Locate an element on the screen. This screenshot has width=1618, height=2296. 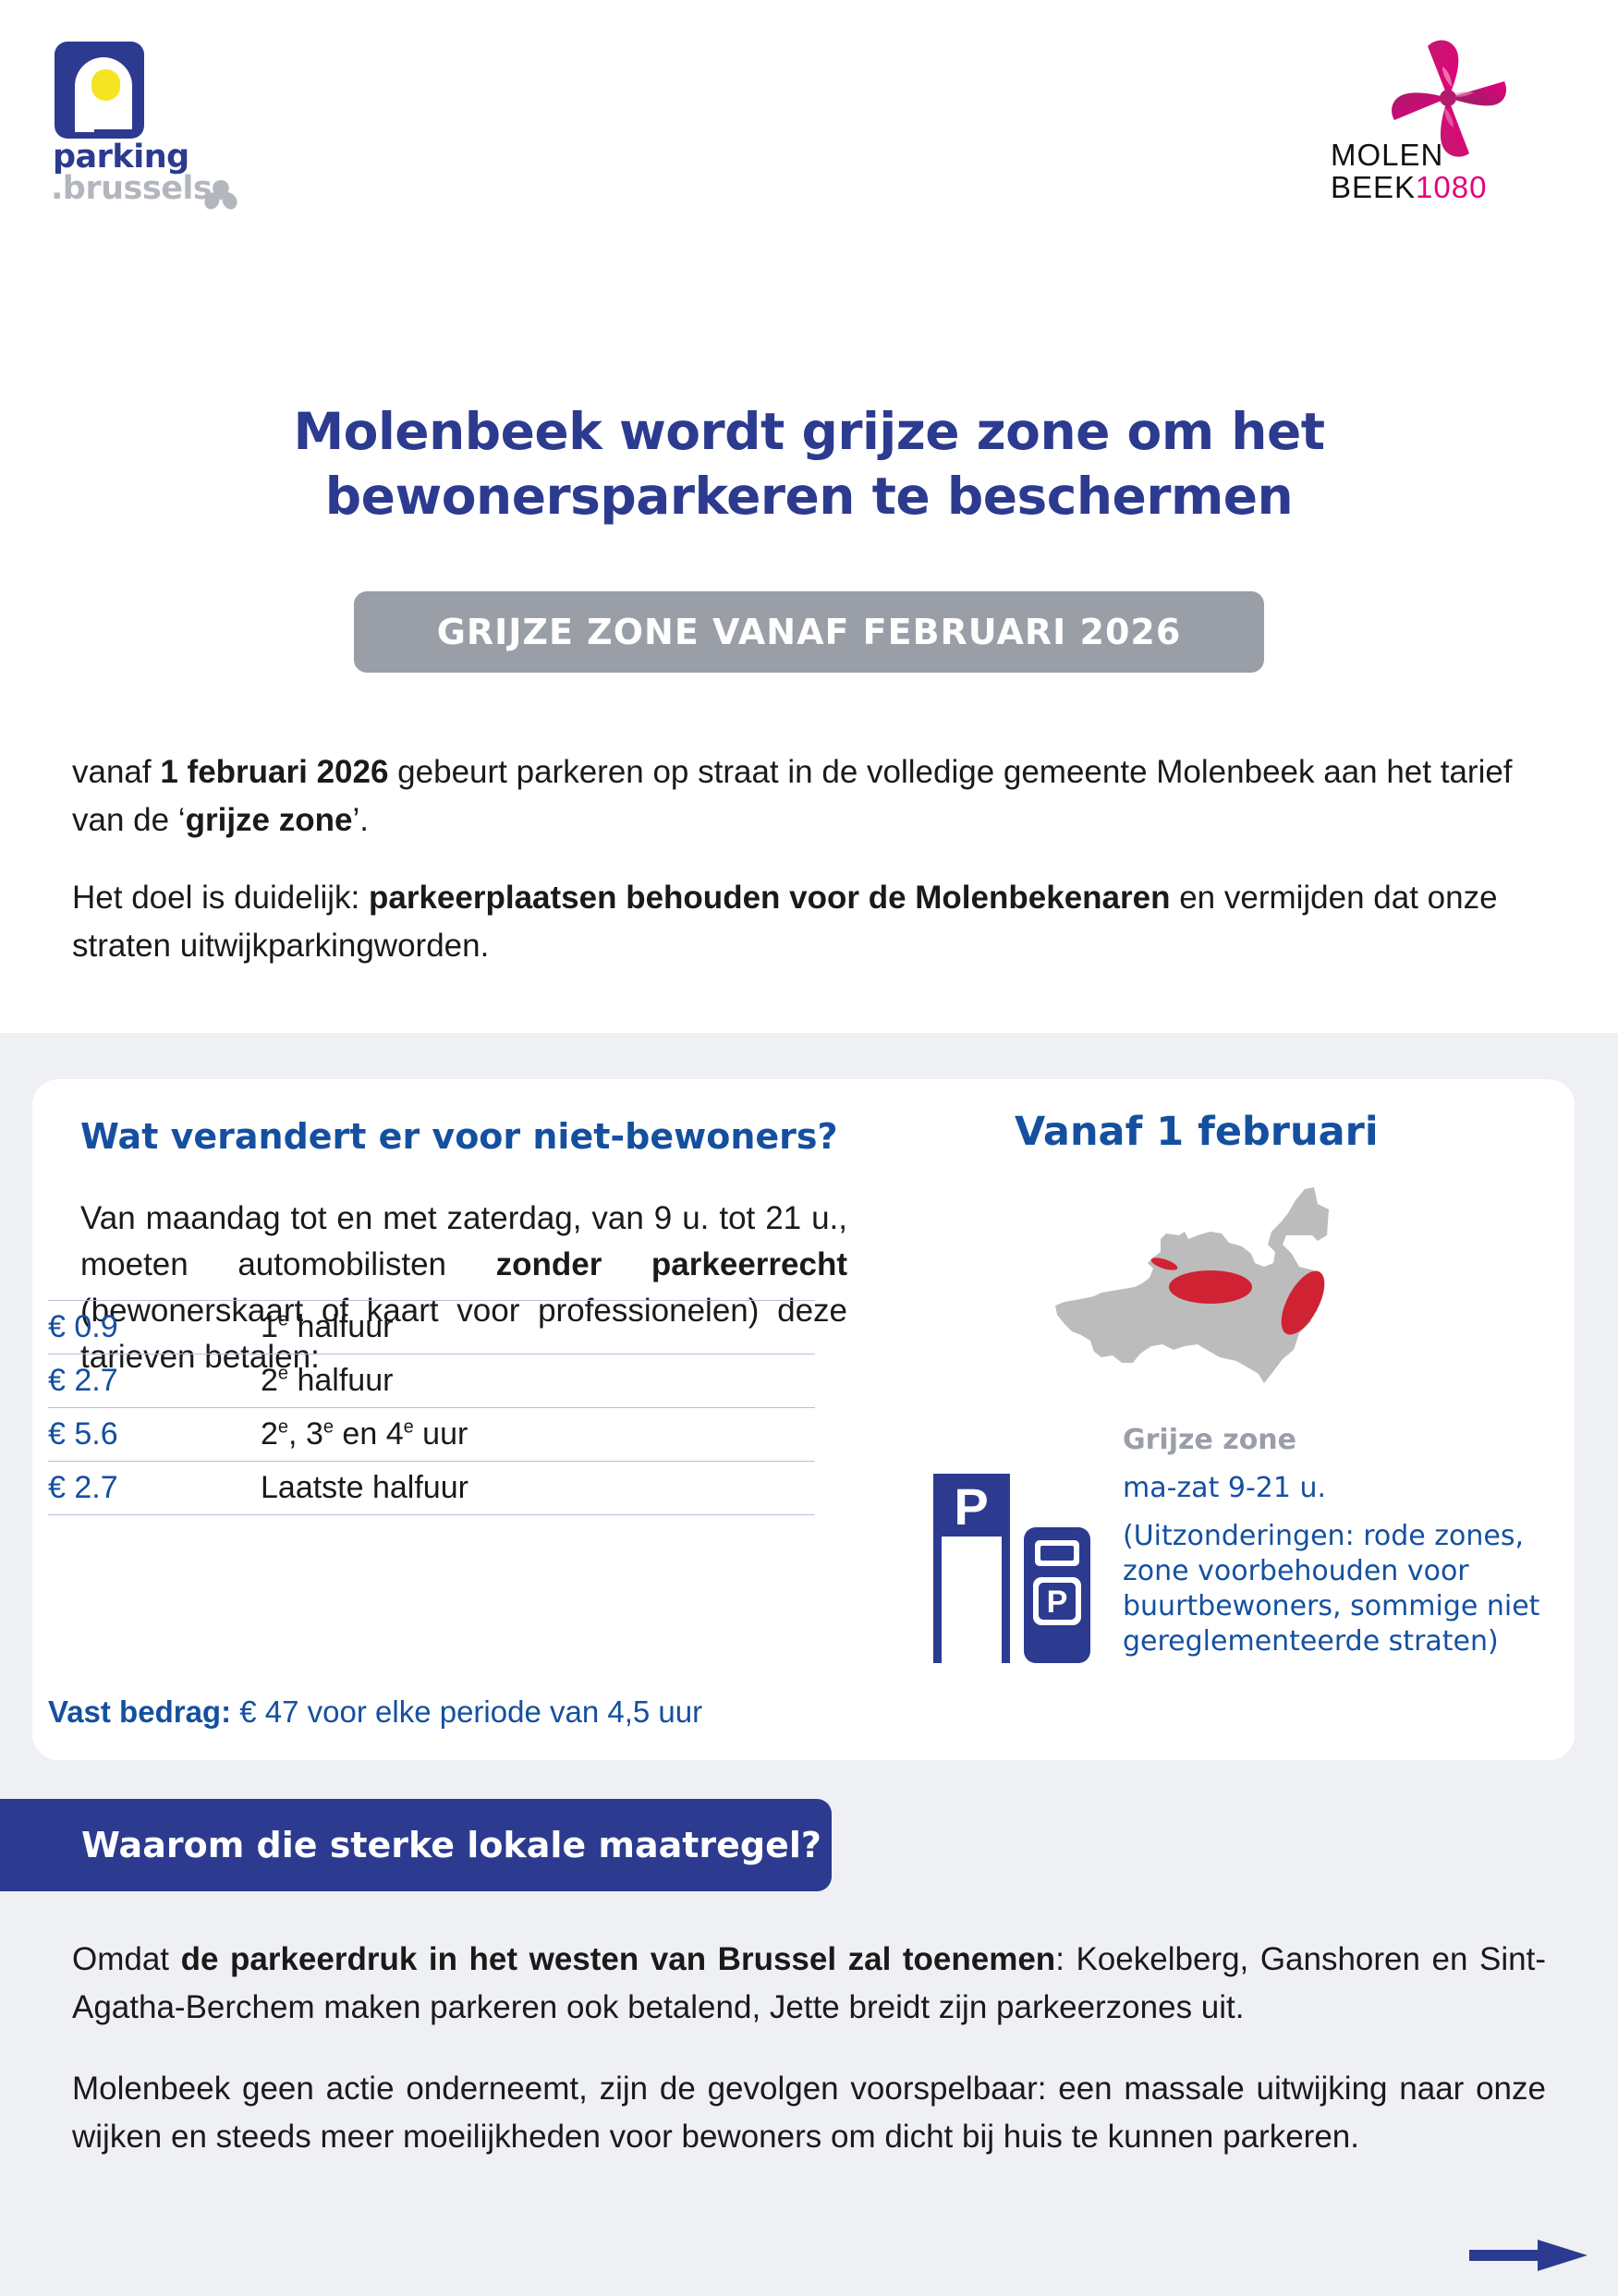
price-amount: € 5.6 is located at coordinates (154, 1434).